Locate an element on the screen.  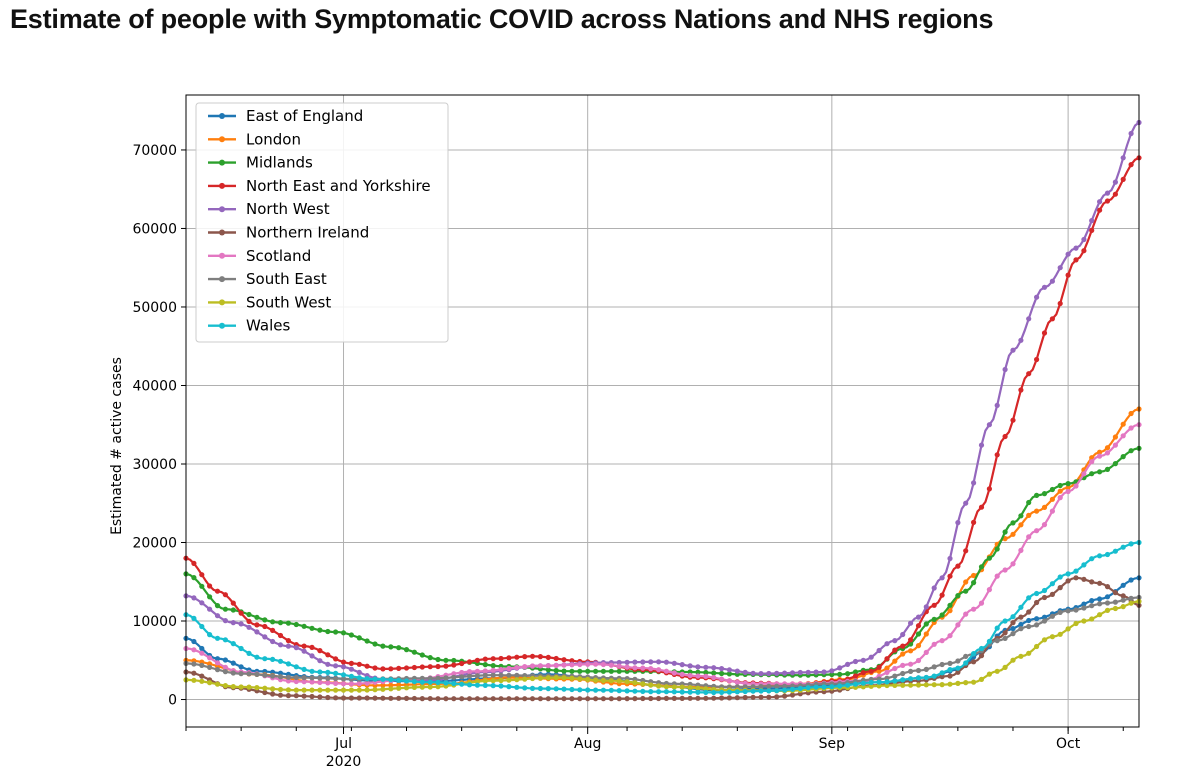
legend-label: South West is located at coordinates (288, 302).